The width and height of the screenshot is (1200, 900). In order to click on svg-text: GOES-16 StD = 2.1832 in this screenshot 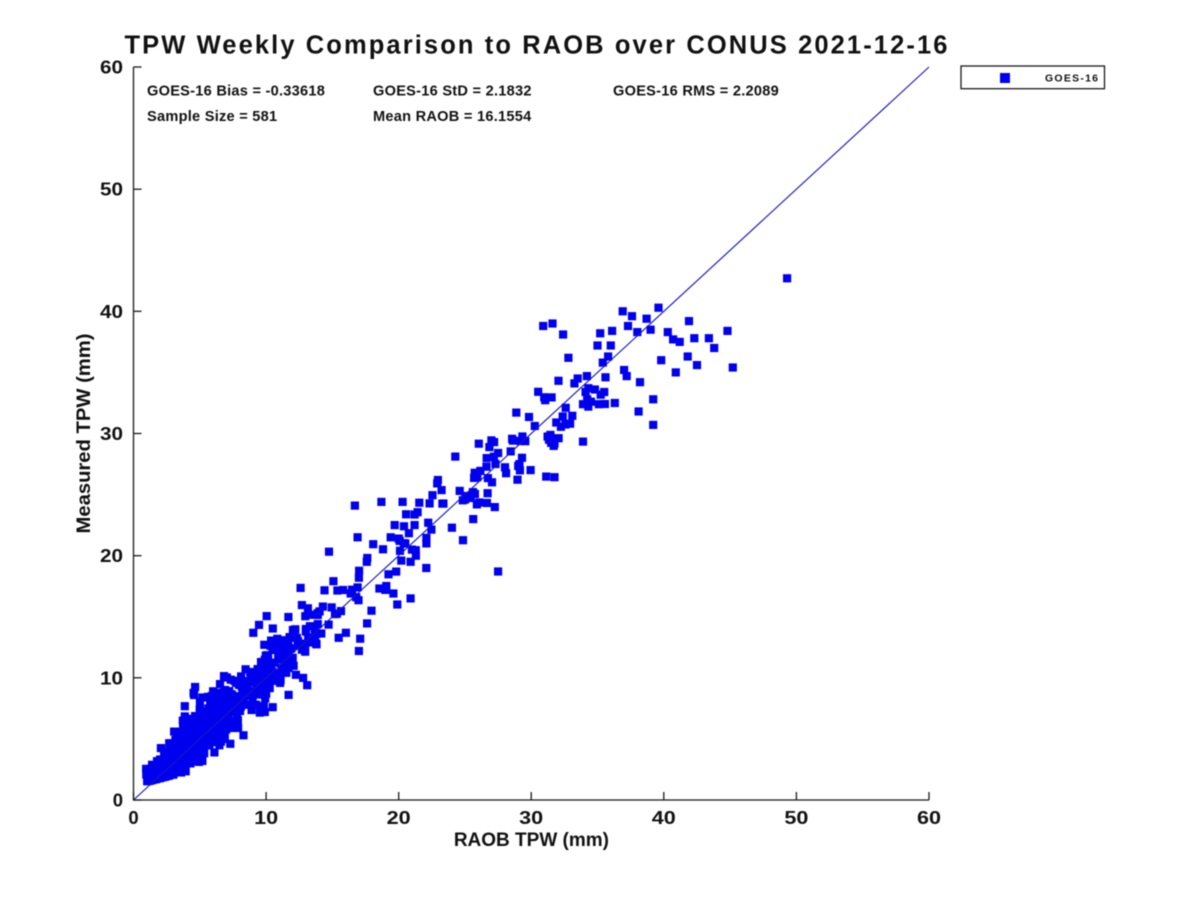, I will do `click(452, 92)`.